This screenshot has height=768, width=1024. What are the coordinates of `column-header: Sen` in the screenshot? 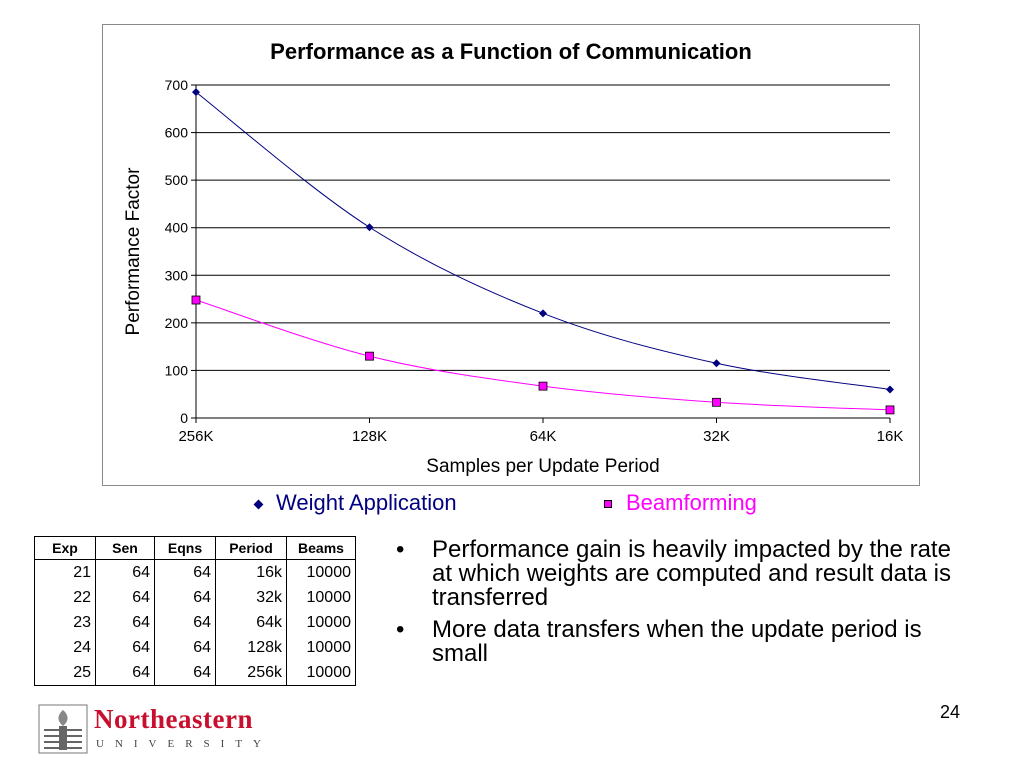 It's located at (125, 548).